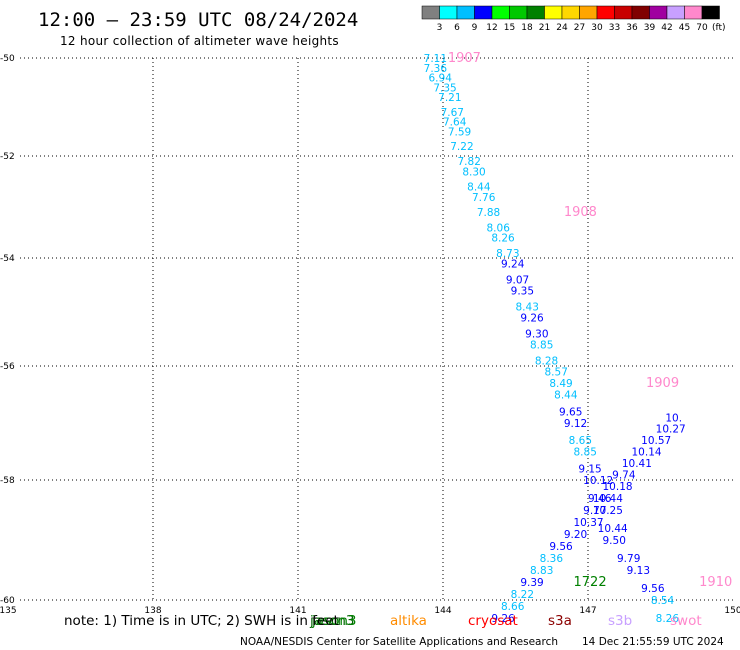  What do you see at coordinates (7, 59) in the screenshot?
I see `y-tick-label: -50` at bounding box center [7, 59].